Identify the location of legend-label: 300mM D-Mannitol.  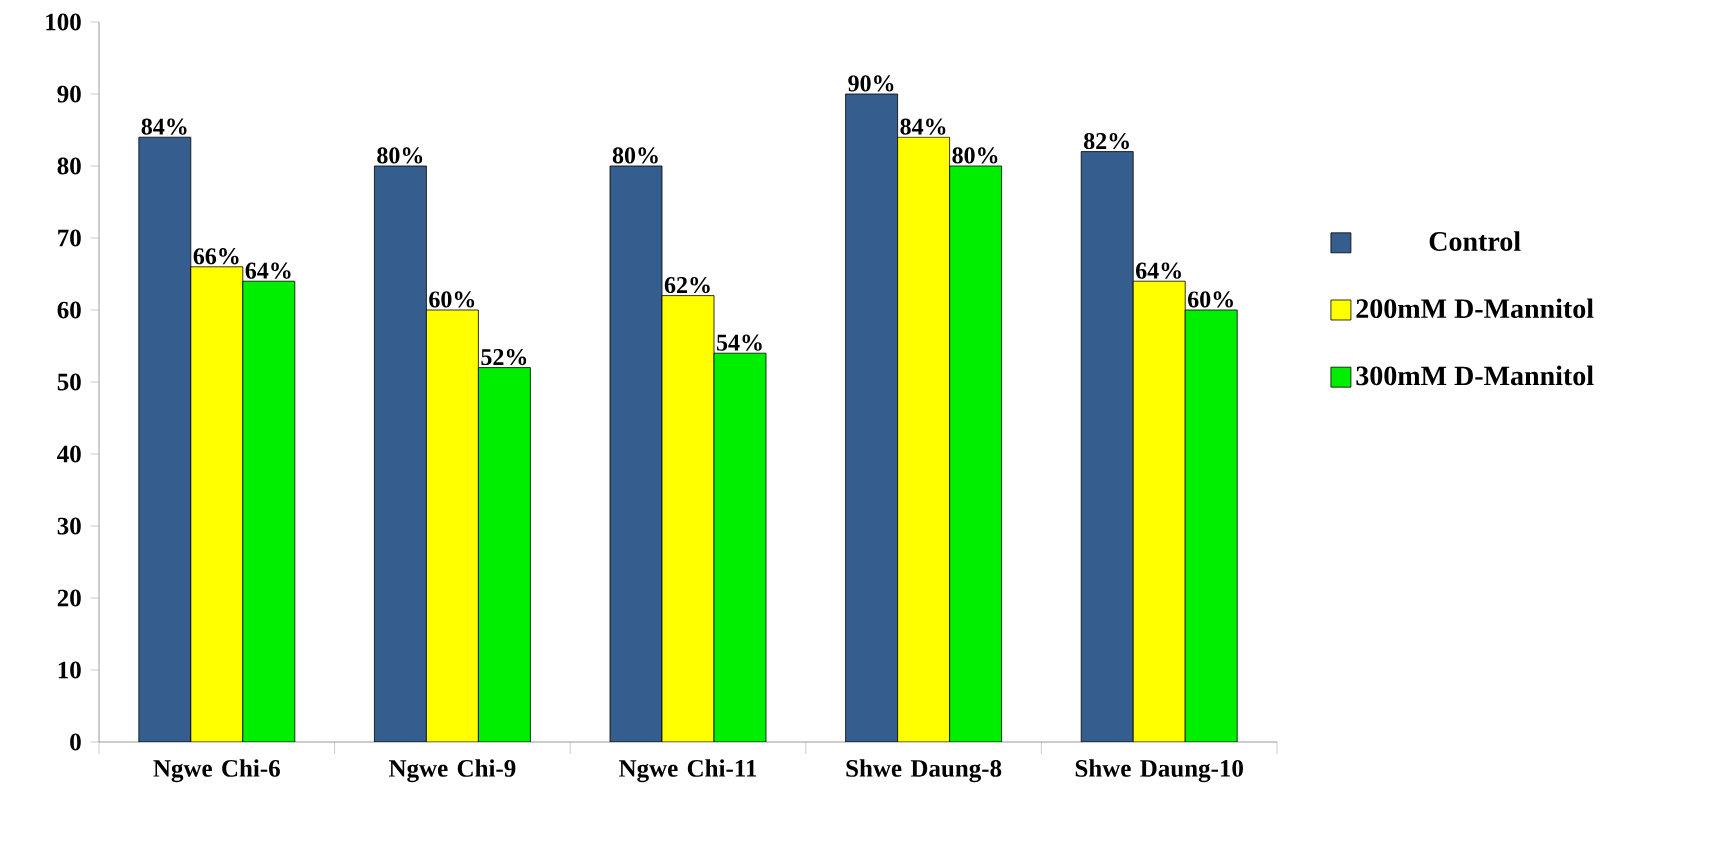
(1475, 375).